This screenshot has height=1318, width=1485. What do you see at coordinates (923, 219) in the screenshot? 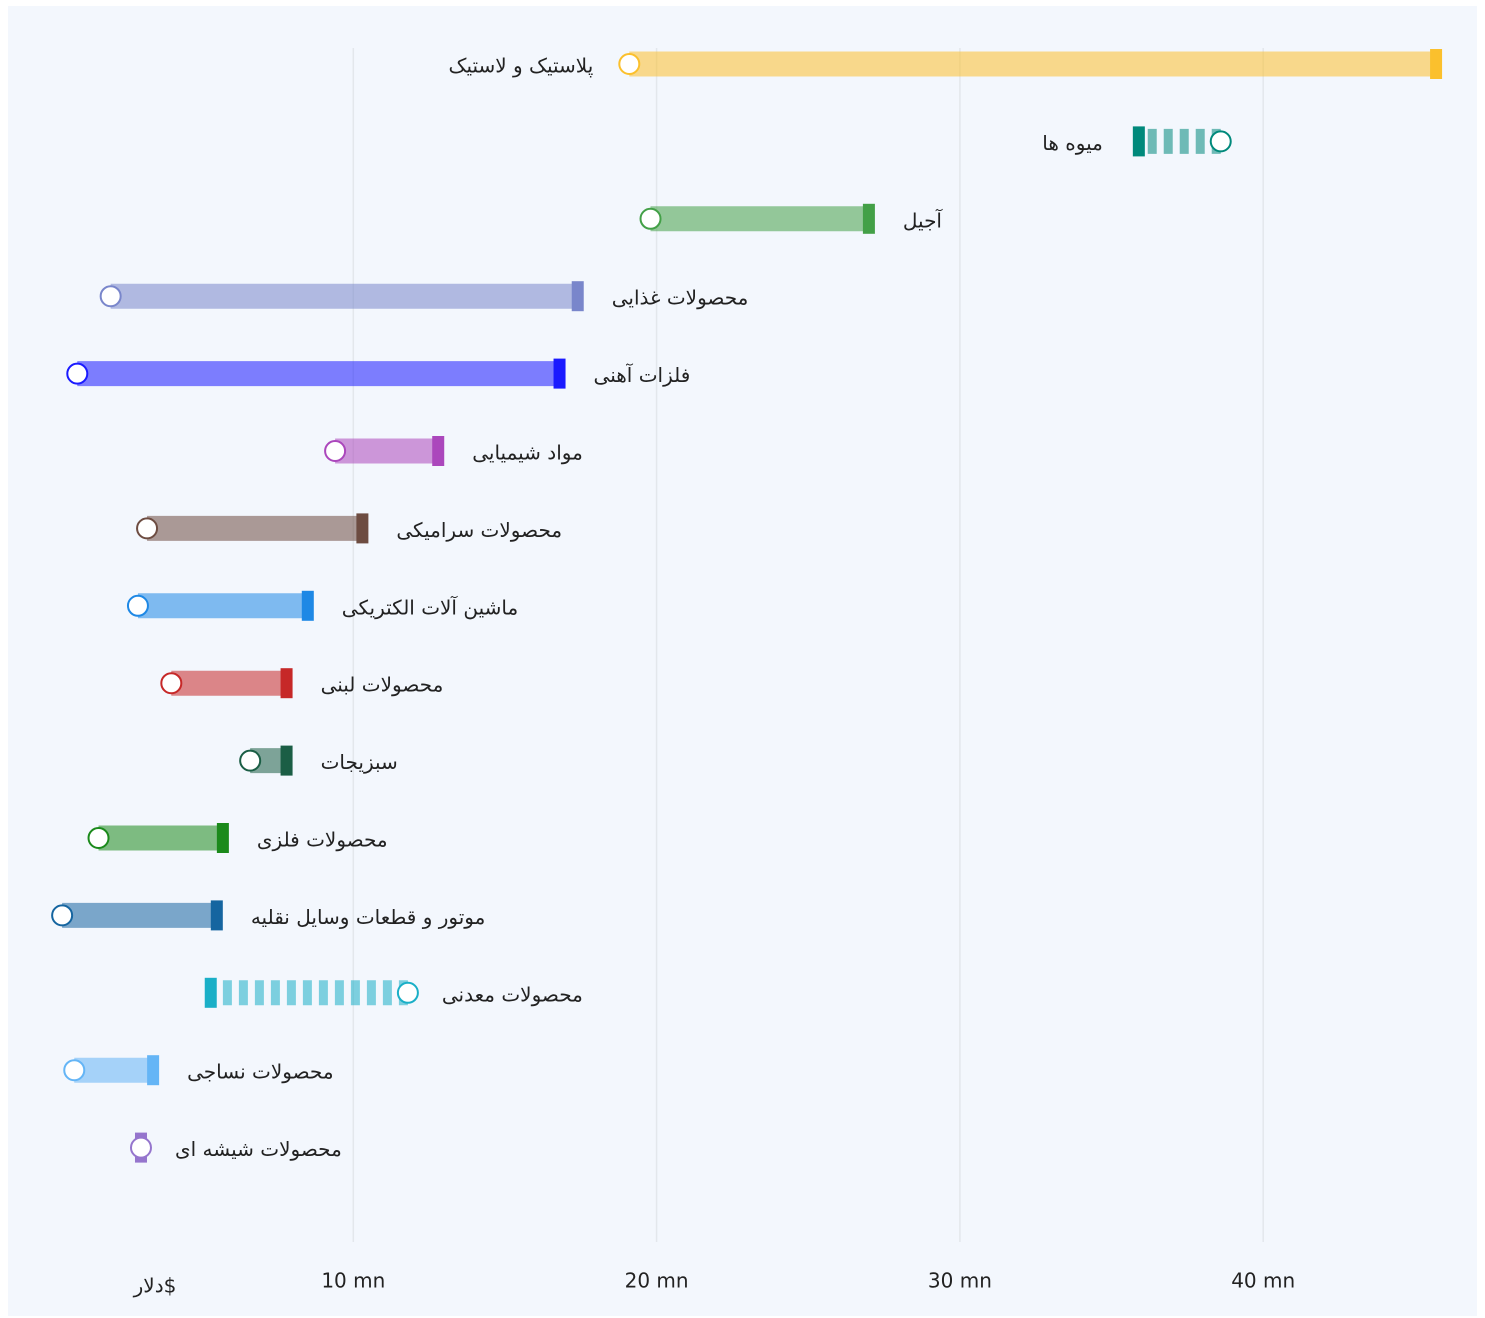
I see `category-label: آجیل` at bounding box center [923, 219].